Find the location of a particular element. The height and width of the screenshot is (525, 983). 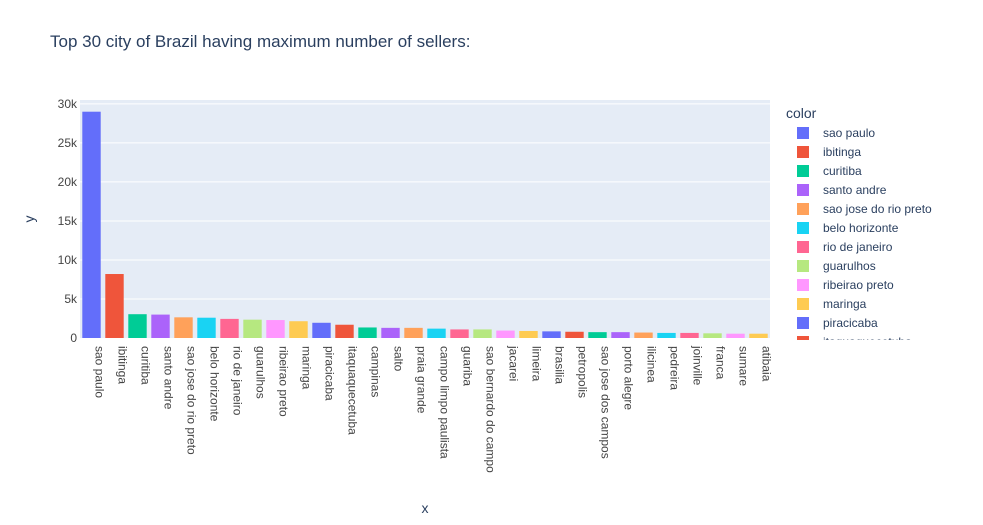

legend-item: sao paulo is located at coordinates (836, 132).